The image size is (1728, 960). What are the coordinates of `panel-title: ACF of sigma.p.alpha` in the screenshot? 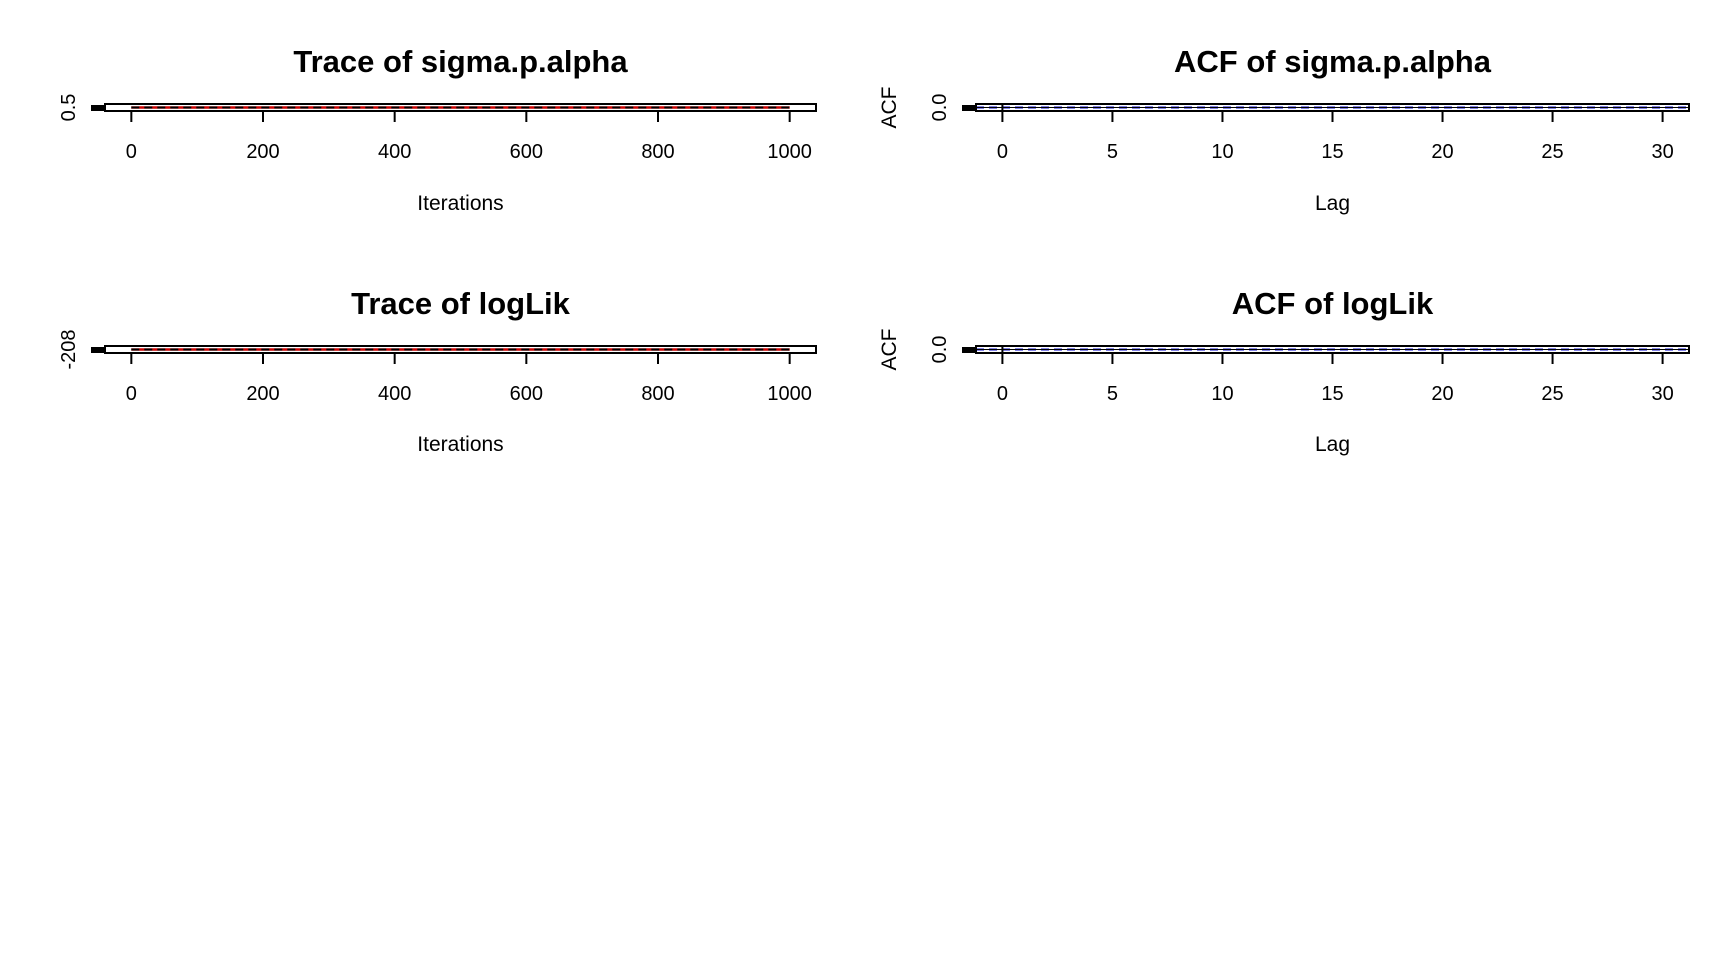 It's located at (1333, 61).